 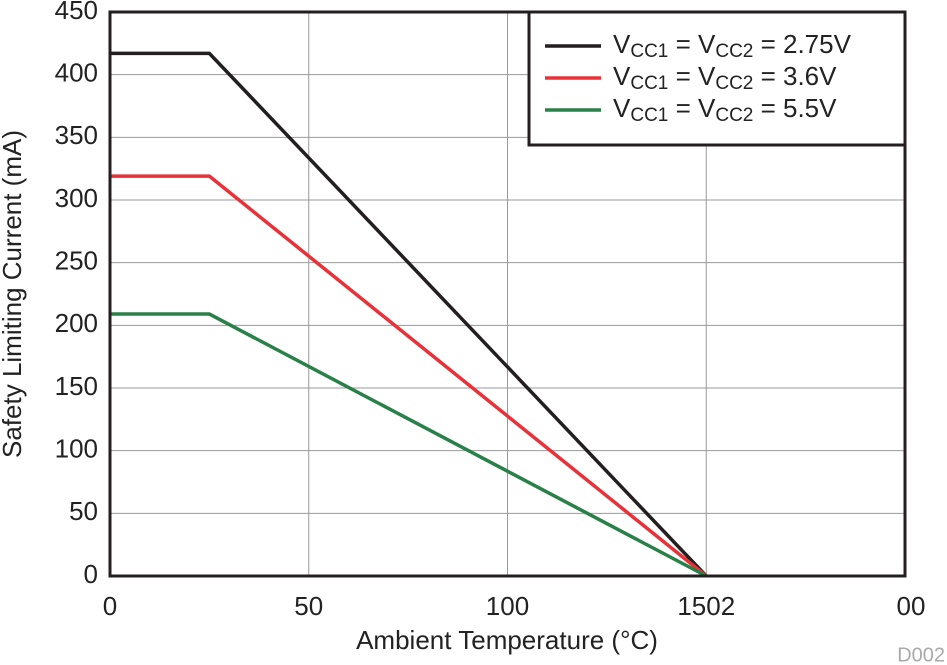 I want to click on x-tick-label: 00, so click(x=911, y=606).